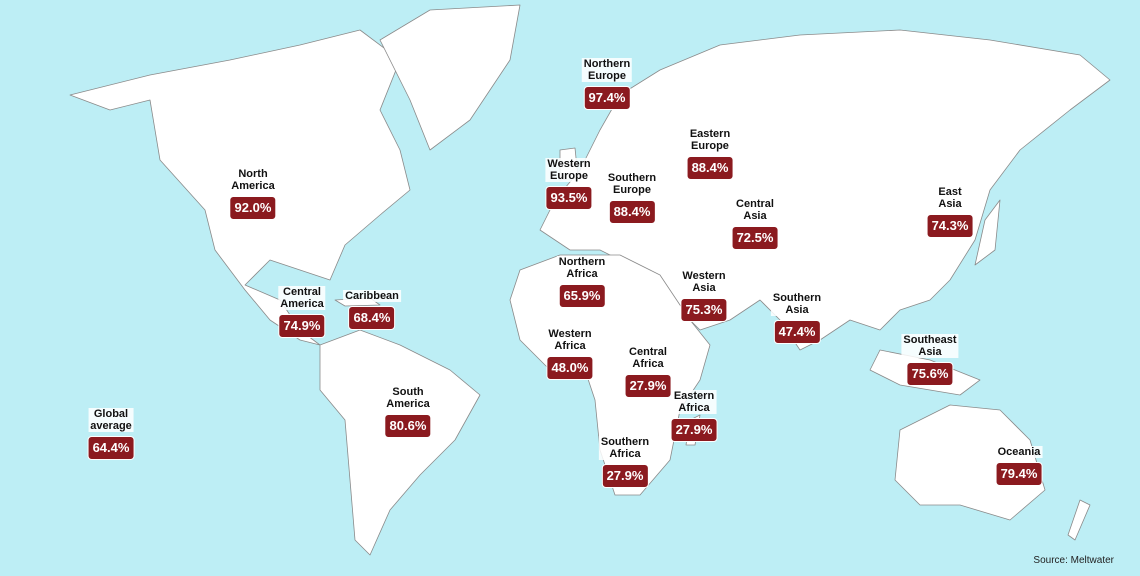  What do you see at coordinates (1019, 474) in the screenshot?
I see `region-value-badge: 79.4%` at bounding box center [1019, 474].